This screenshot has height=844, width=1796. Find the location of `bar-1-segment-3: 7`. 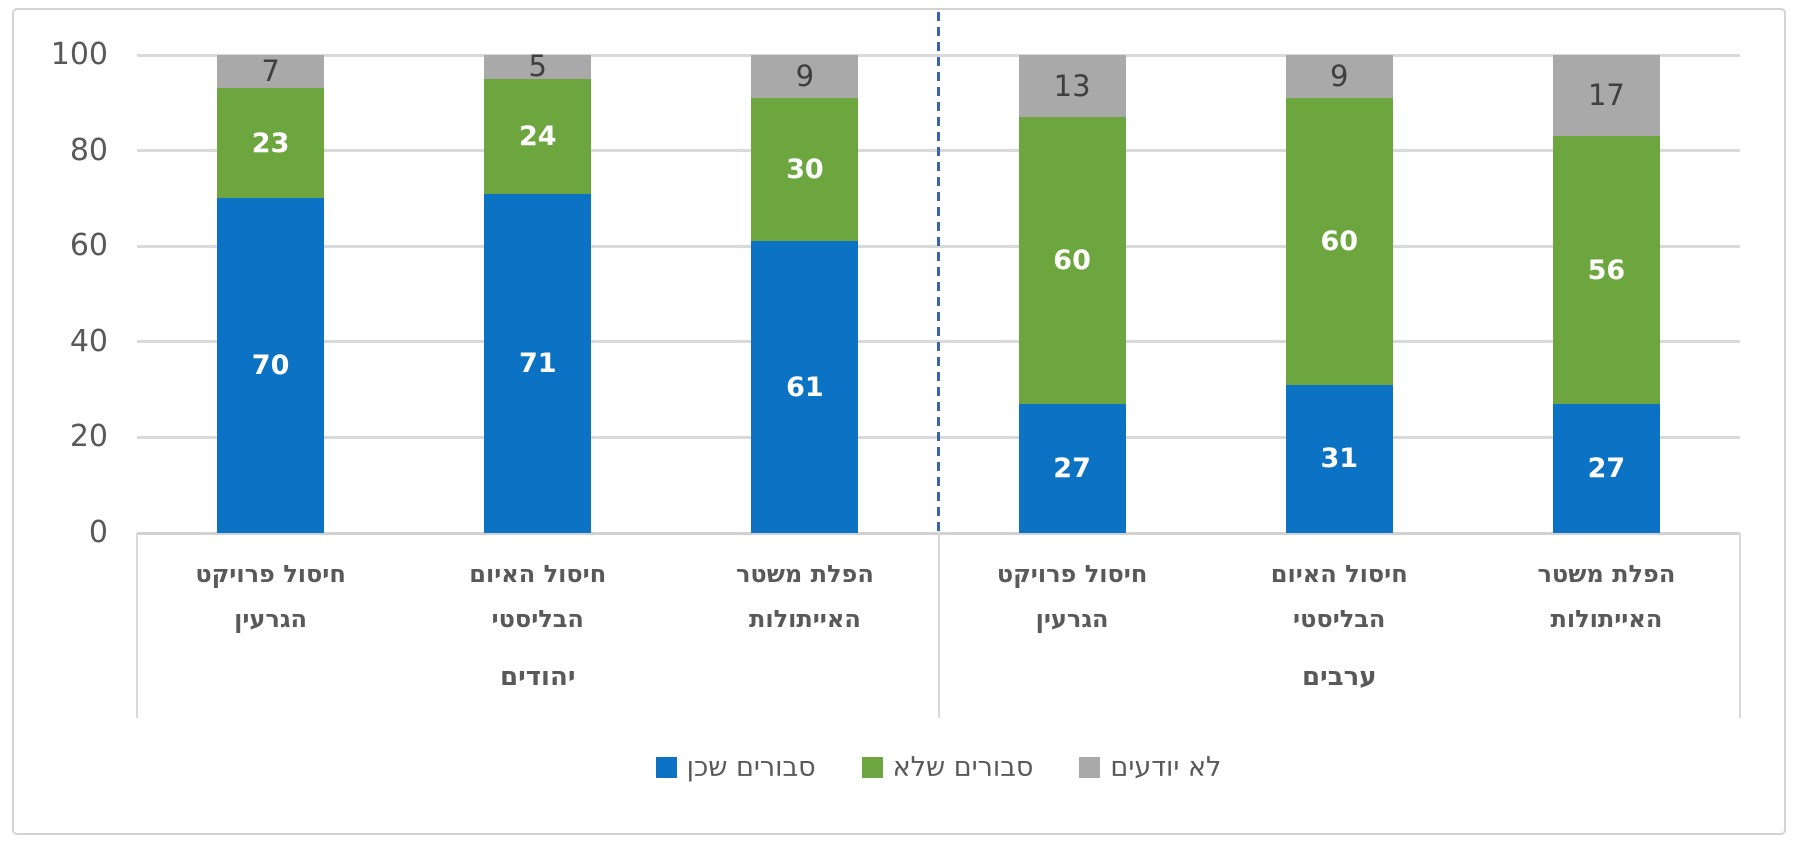

bar-1-segment-3: 7 is located at coordinates (271, 71).